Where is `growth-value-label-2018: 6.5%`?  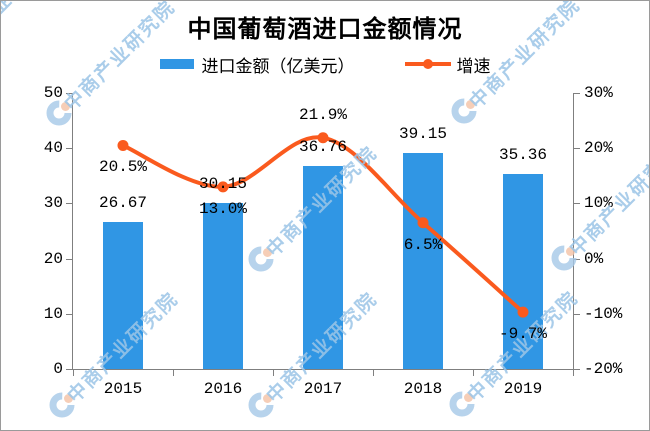
growth-value-label-2018: 6.5% is located at coordinates (423, 244).